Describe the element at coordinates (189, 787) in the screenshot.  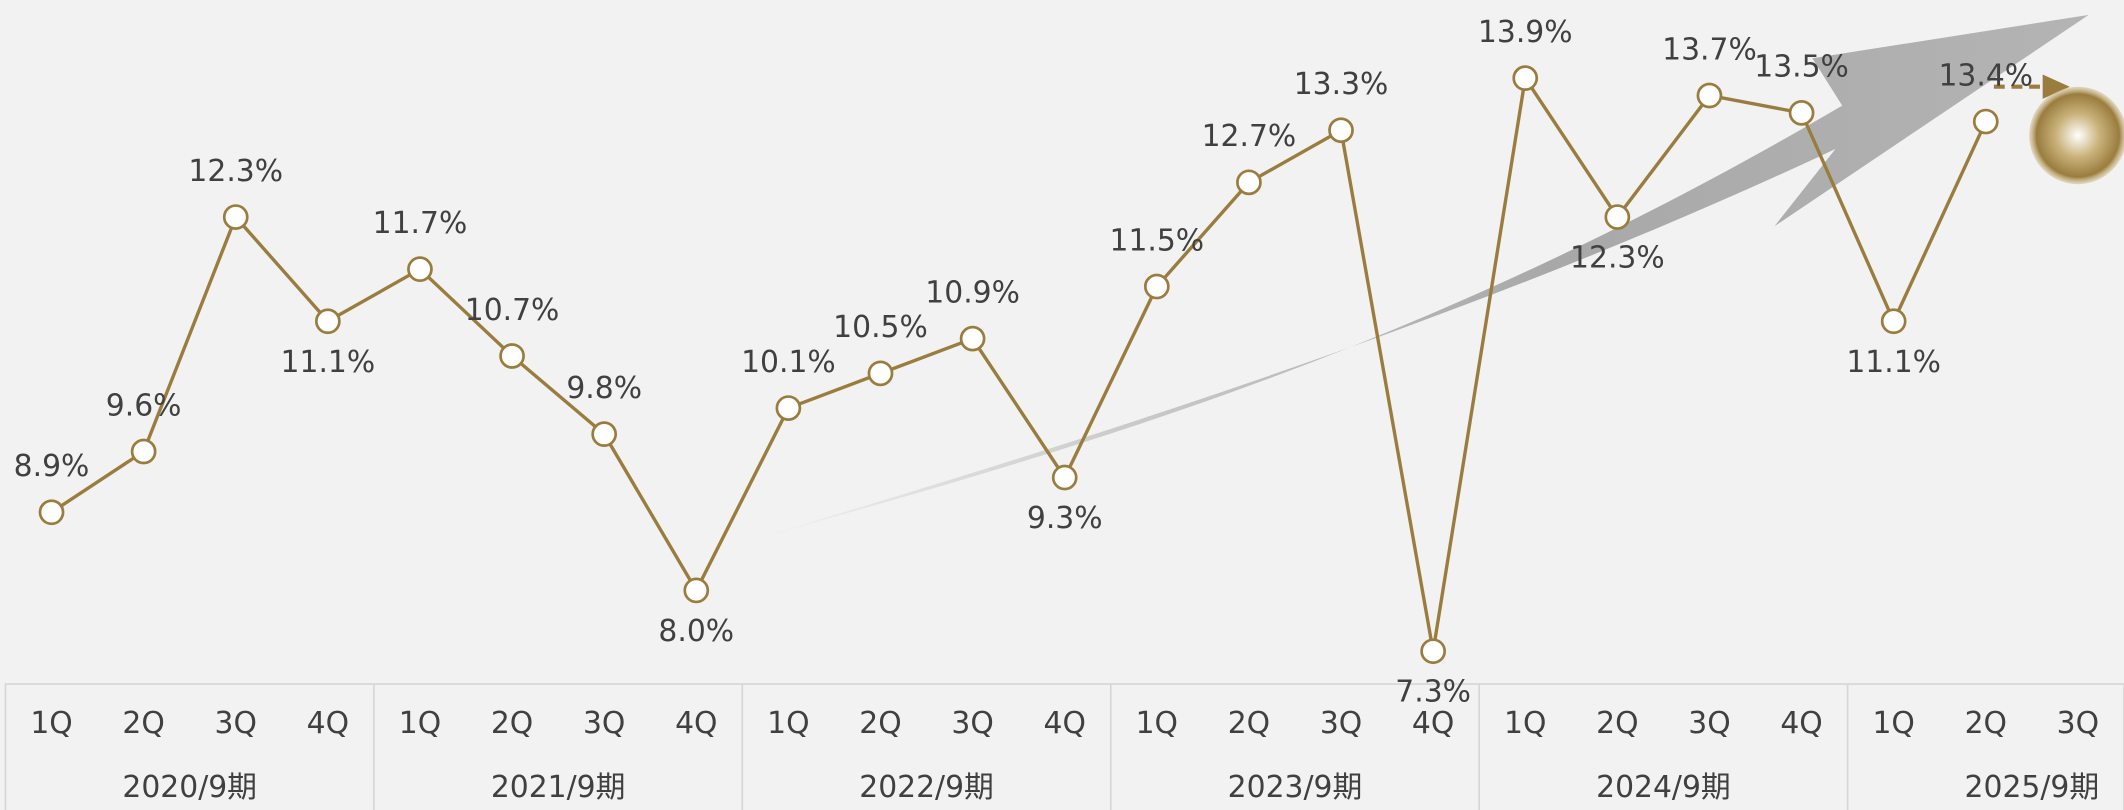
I see `group-label: 2020/9期` at that location.